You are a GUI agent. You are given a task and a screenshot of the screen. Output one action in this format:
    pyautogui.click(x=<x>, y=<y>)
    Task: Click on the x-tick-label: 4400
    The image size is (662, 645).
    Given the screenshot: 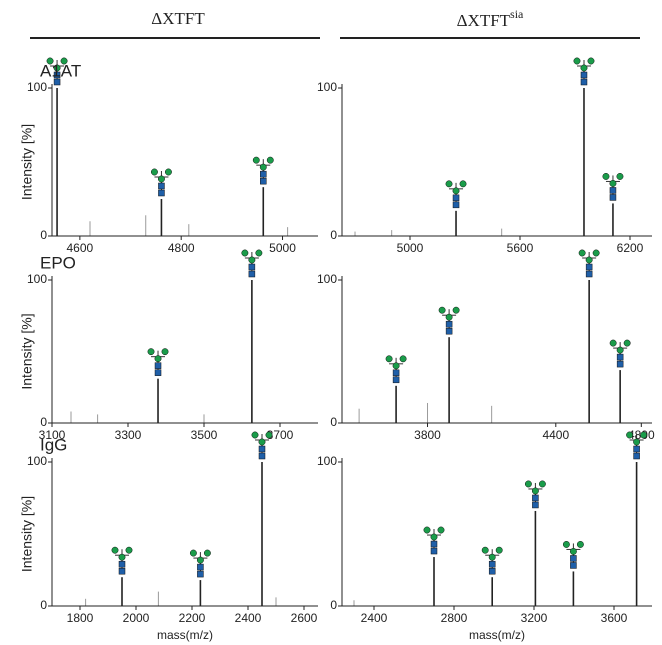 What is the action you would take?
    pyautogui.click(x=555, y=435)
    